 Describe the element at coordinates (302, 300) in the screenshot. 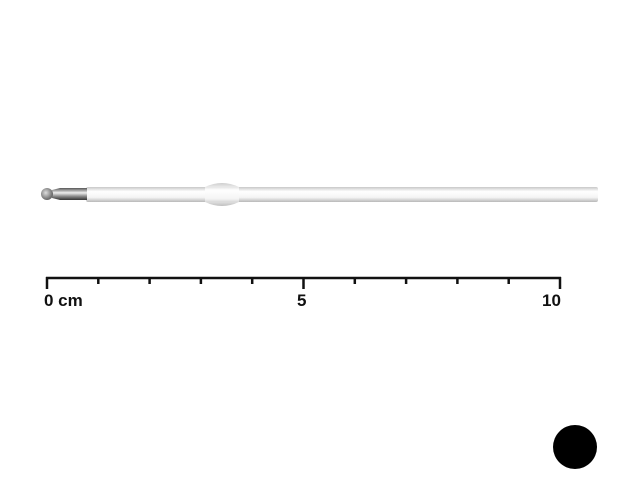

I see `ruler-label-5: 5` at that location.